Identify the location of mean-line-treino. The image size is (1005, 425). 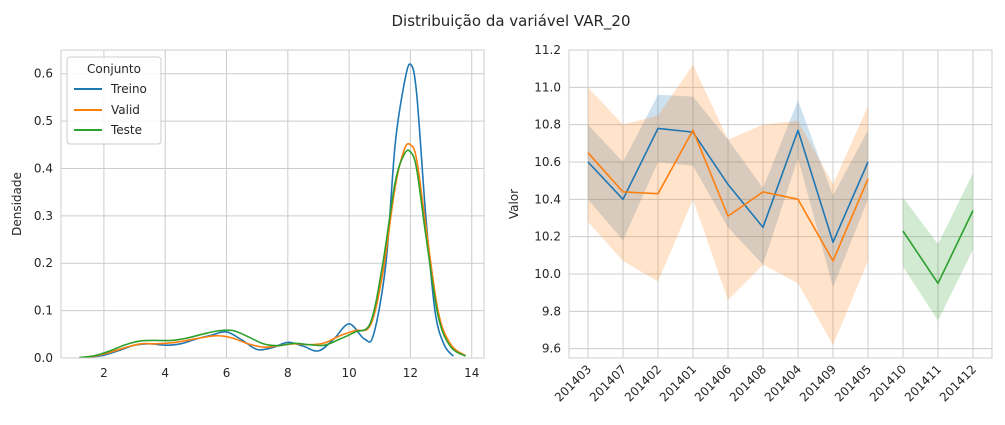
(728, 185).